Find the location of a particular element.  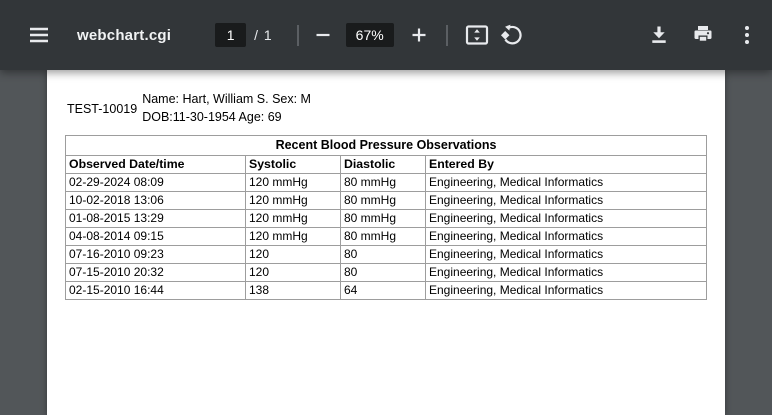

more-options-button is located at coordinates (747, 35).